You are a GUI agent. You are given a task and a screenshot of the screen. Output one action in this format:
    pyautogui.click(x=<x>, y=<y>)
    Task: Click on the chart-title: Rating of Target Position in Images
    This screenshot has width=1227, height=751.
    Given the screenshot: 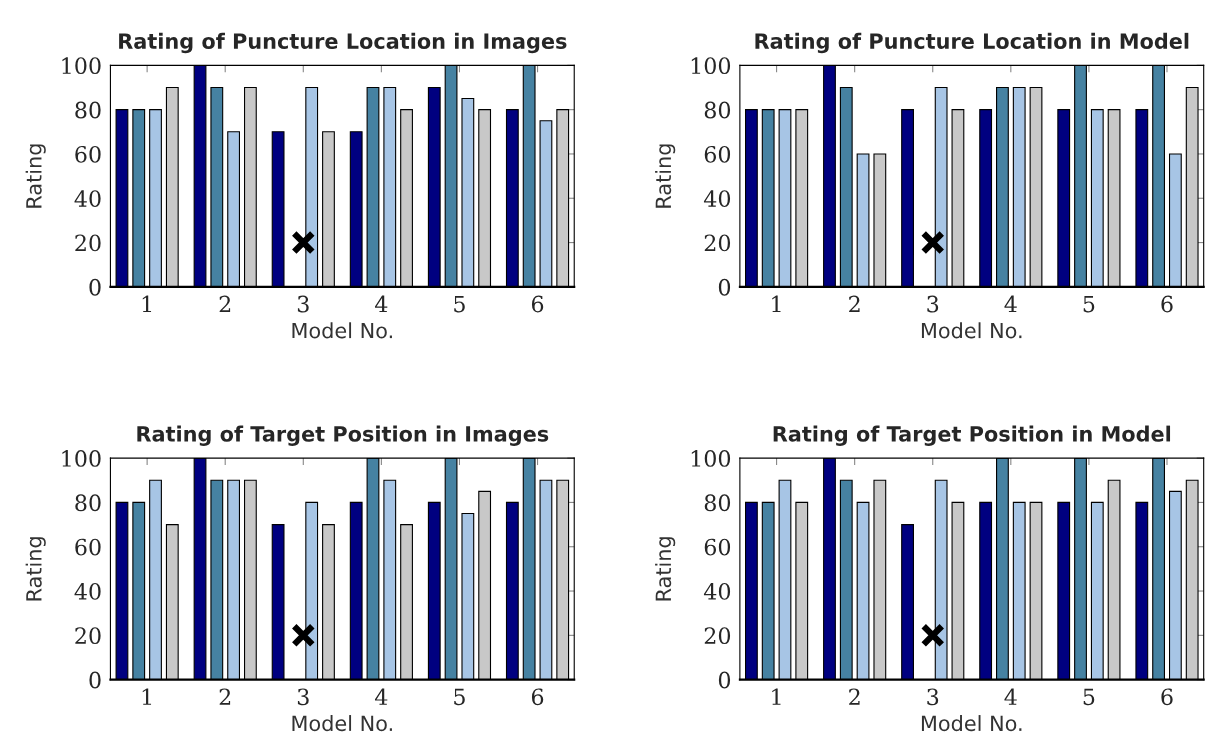 What is the action you would take?
    pyautogui.click(x=343, y=435)
    